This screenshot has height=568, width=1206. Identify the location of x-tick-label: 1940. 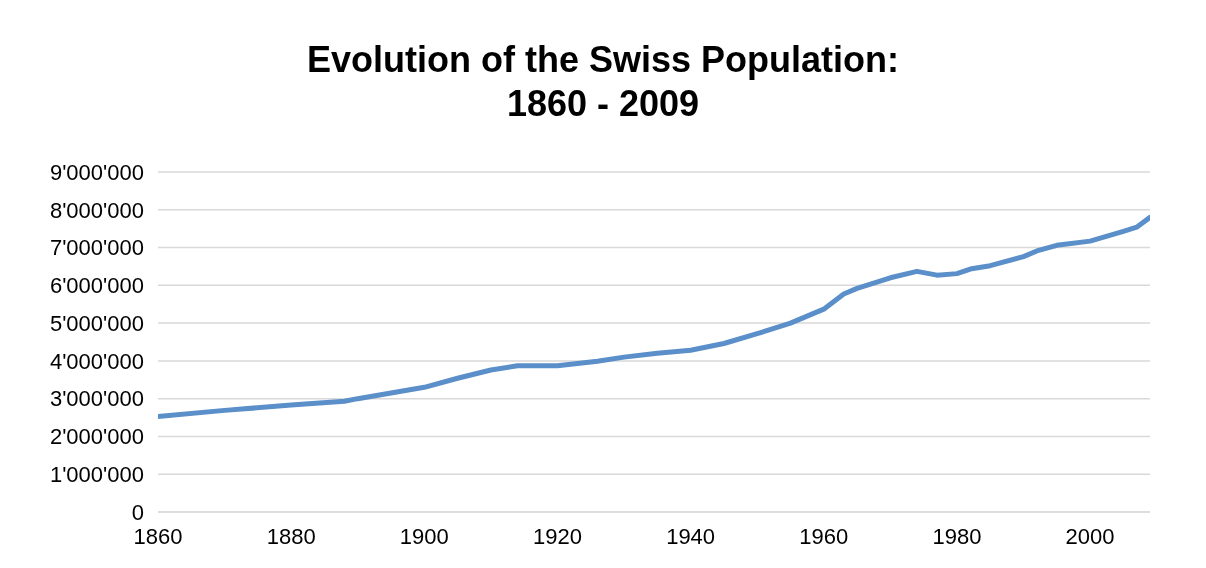
(691, 536).